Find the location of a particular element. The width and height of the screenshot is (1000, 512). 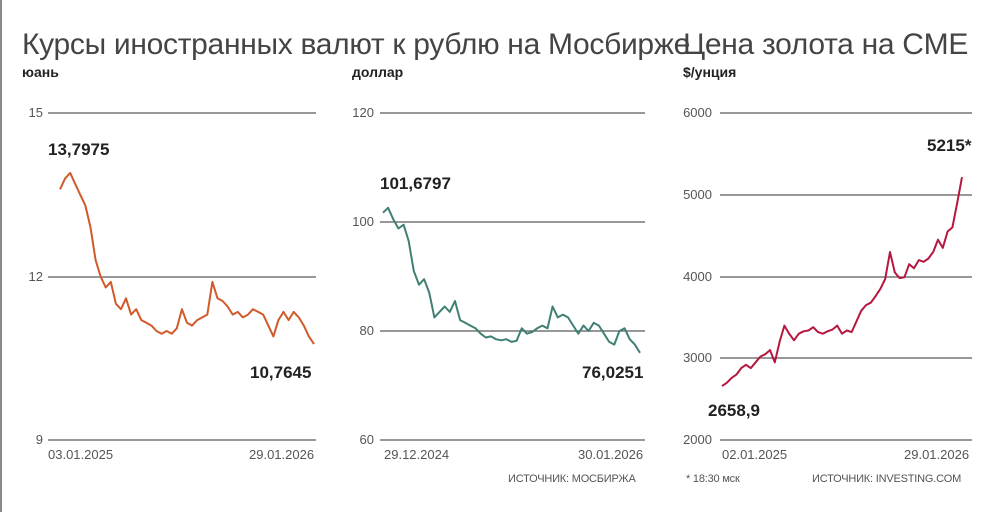

usd-tick-60: 60 is located at coordinates (366, 439).